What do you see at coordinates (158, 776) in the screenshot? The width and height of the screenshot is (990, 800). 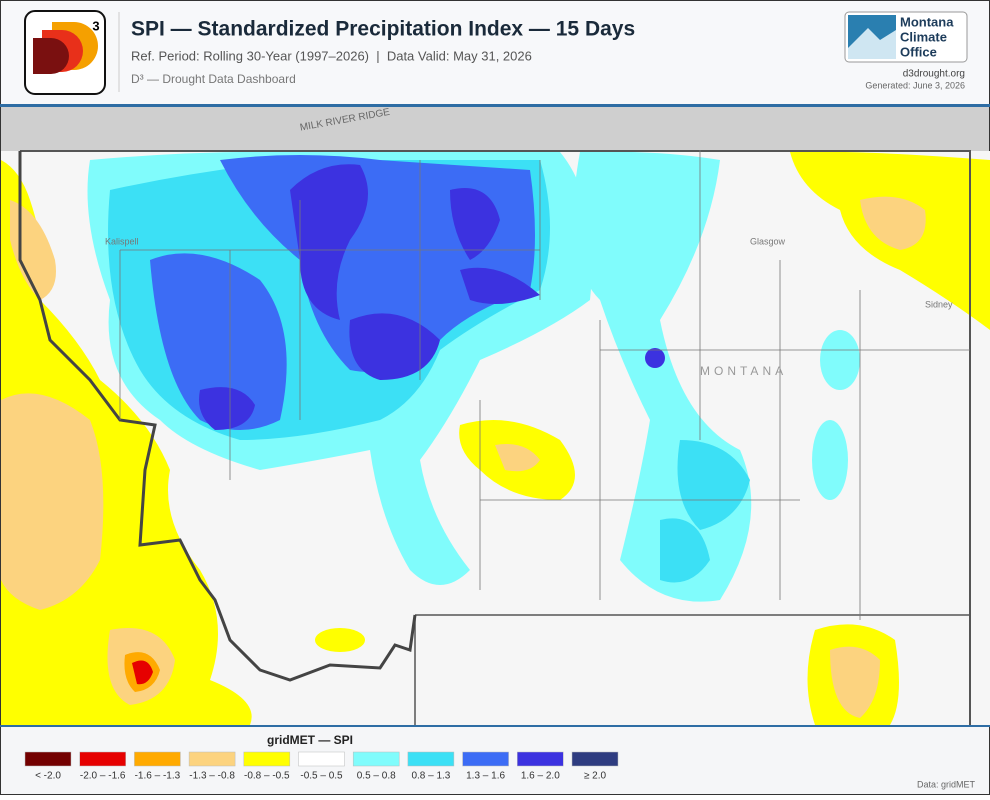 I see `legend-label: -1.6 – -1.3` at bounding box center [158, 776].